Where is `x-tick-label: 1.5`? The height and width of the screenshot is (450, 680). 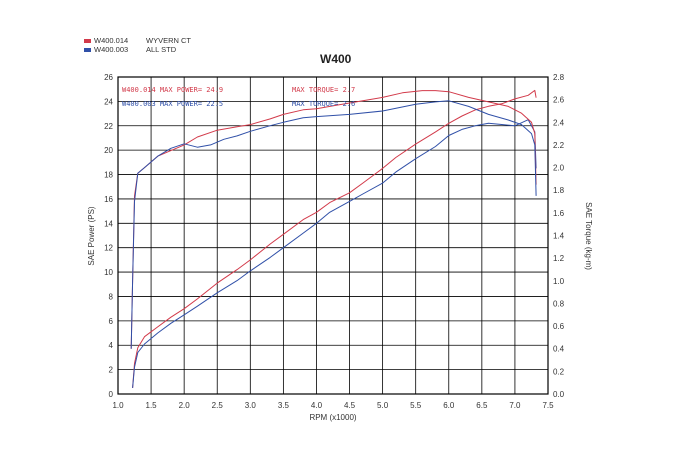 x-tick-label: 1.5 is located at coordinates (152, 405).